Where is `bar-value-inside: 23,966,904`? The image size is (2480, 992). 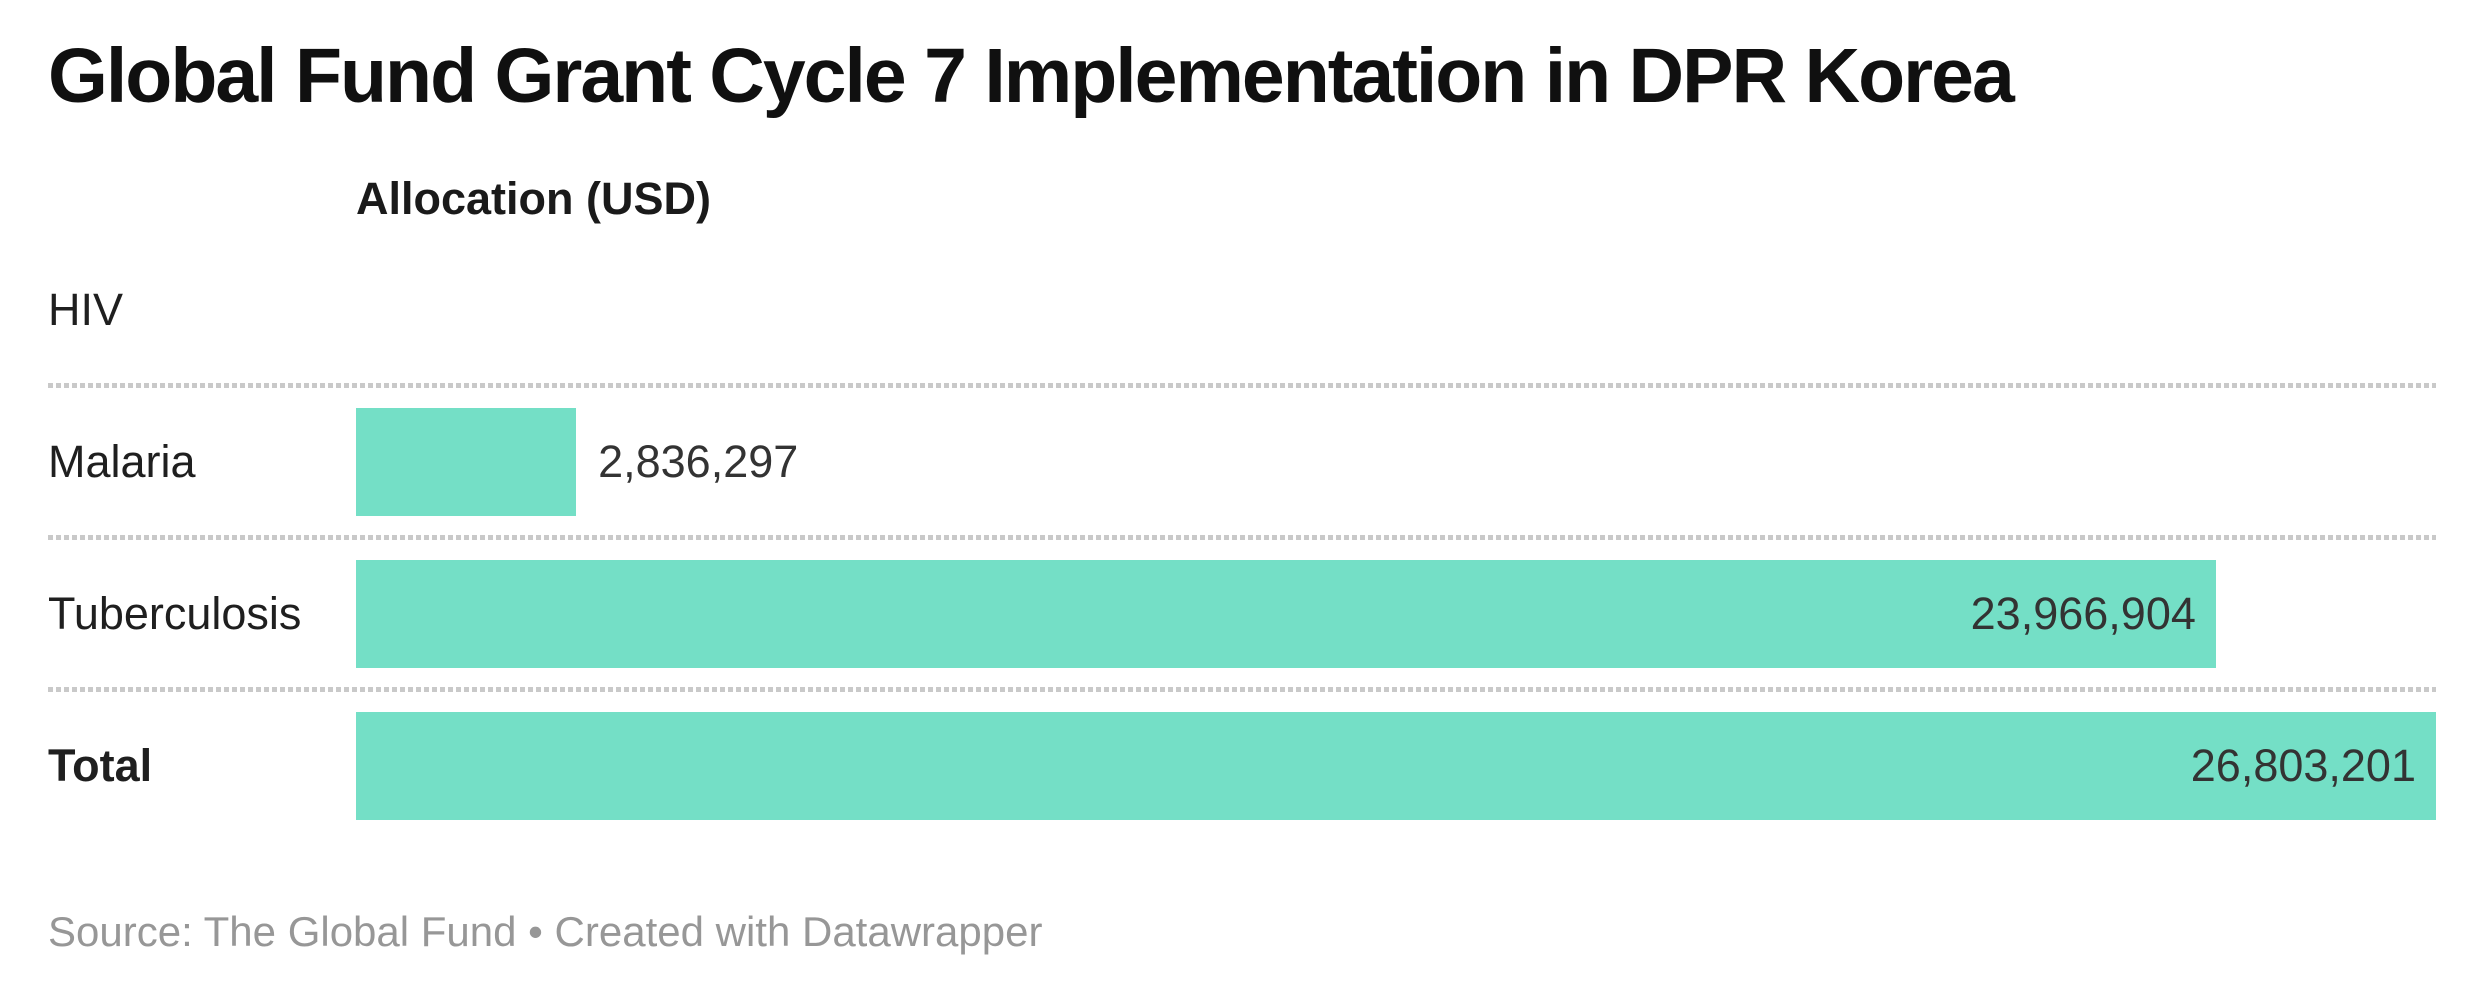 bar-value-inside: 23,966,904 is located at coordinates (2083, 613).